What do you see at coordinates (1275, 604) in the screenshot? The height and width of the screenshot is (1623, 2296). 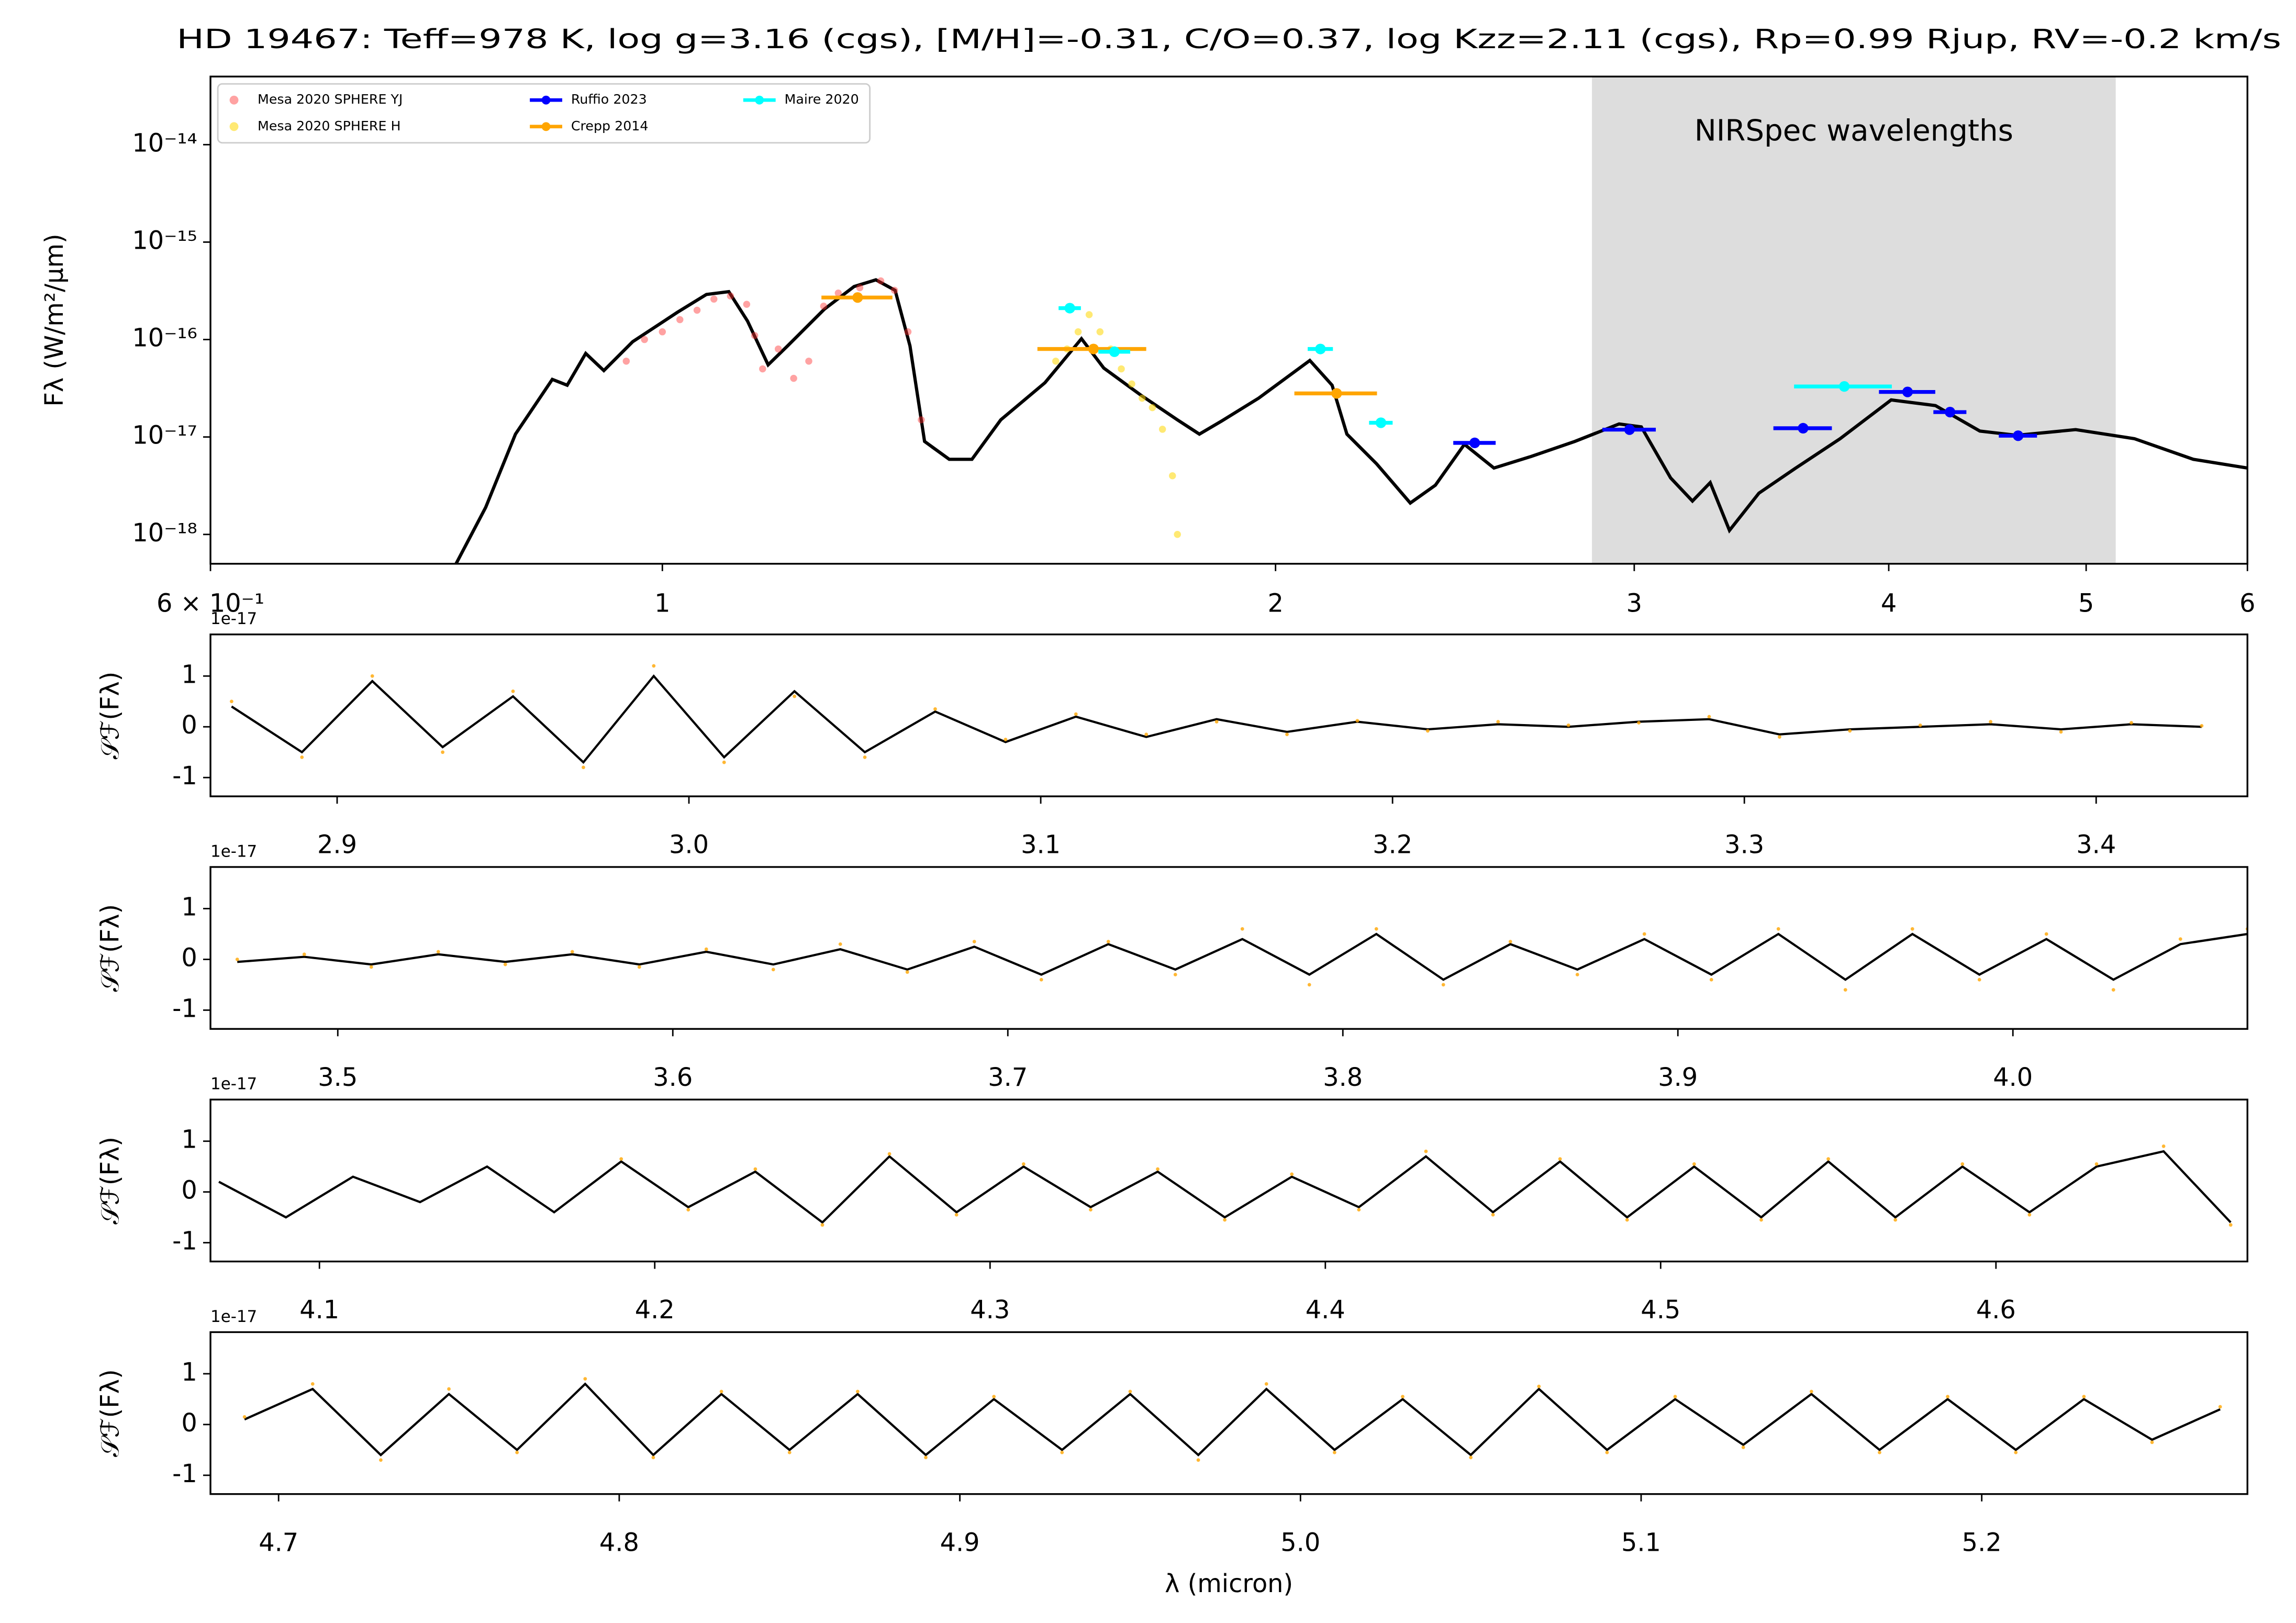 I see `x-tick-label: 2` at bounding box center [1275, 604].